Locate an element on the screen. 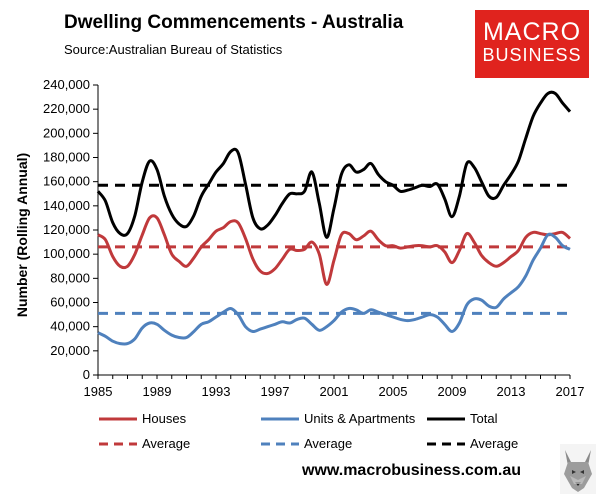 The width and height of the screenshot is (601, 501). series-line-houses is located at coordinates (334, 250).